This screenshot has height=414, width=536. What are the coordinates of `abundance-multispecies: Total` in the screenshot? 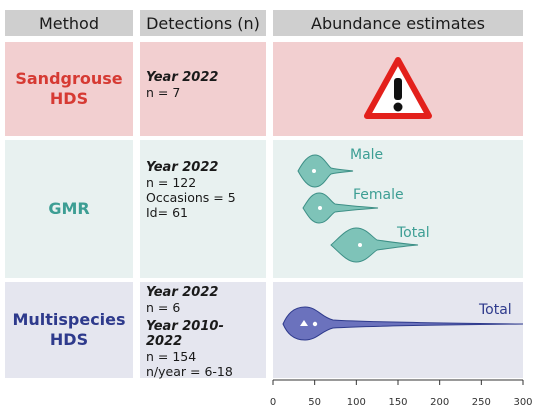 It's located at (398, 330).